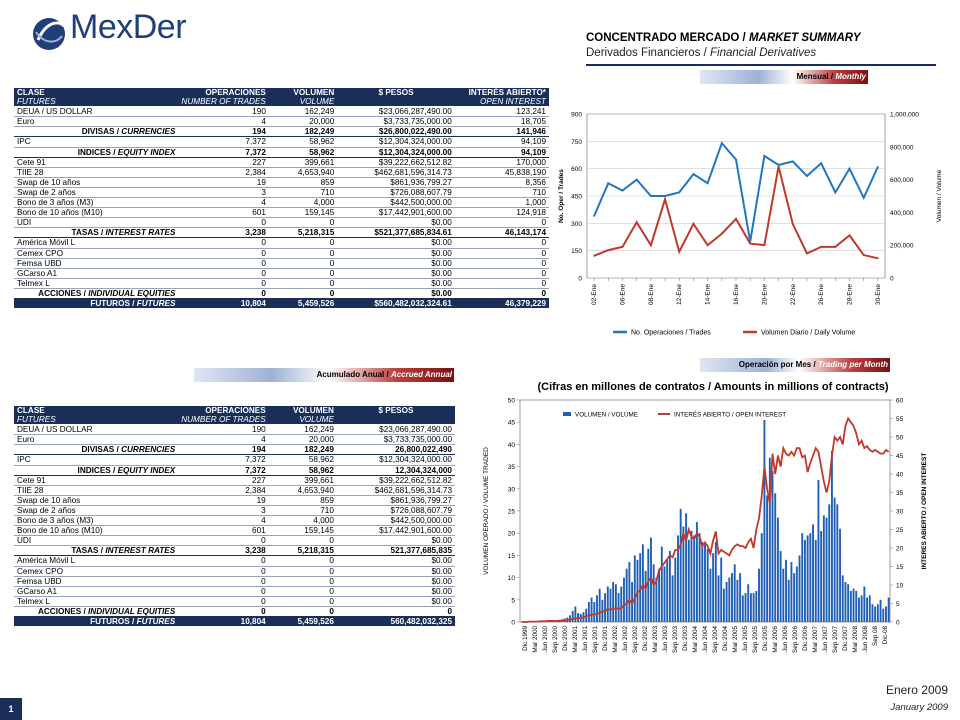 The image size is (960, 720). What do you see at coordinates (902, 180) in the screenshot?
I see `y-right-tick-label: 600,000` at bounding box center [902, 180].